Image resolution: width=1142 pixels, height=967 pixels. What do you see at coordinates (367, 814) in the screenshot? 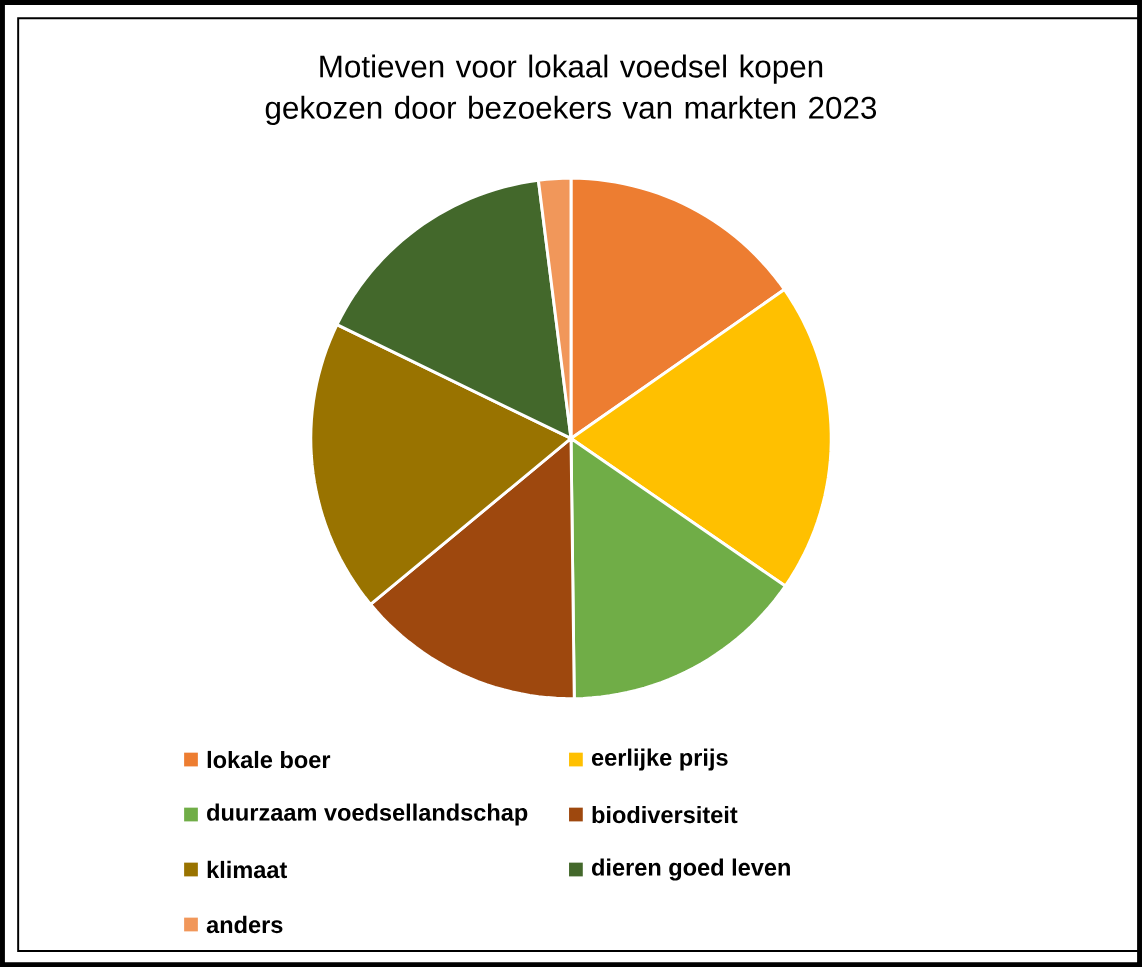
I see `legend-label: duurzaam voedsellandschap` at bounding box center [367, 814].